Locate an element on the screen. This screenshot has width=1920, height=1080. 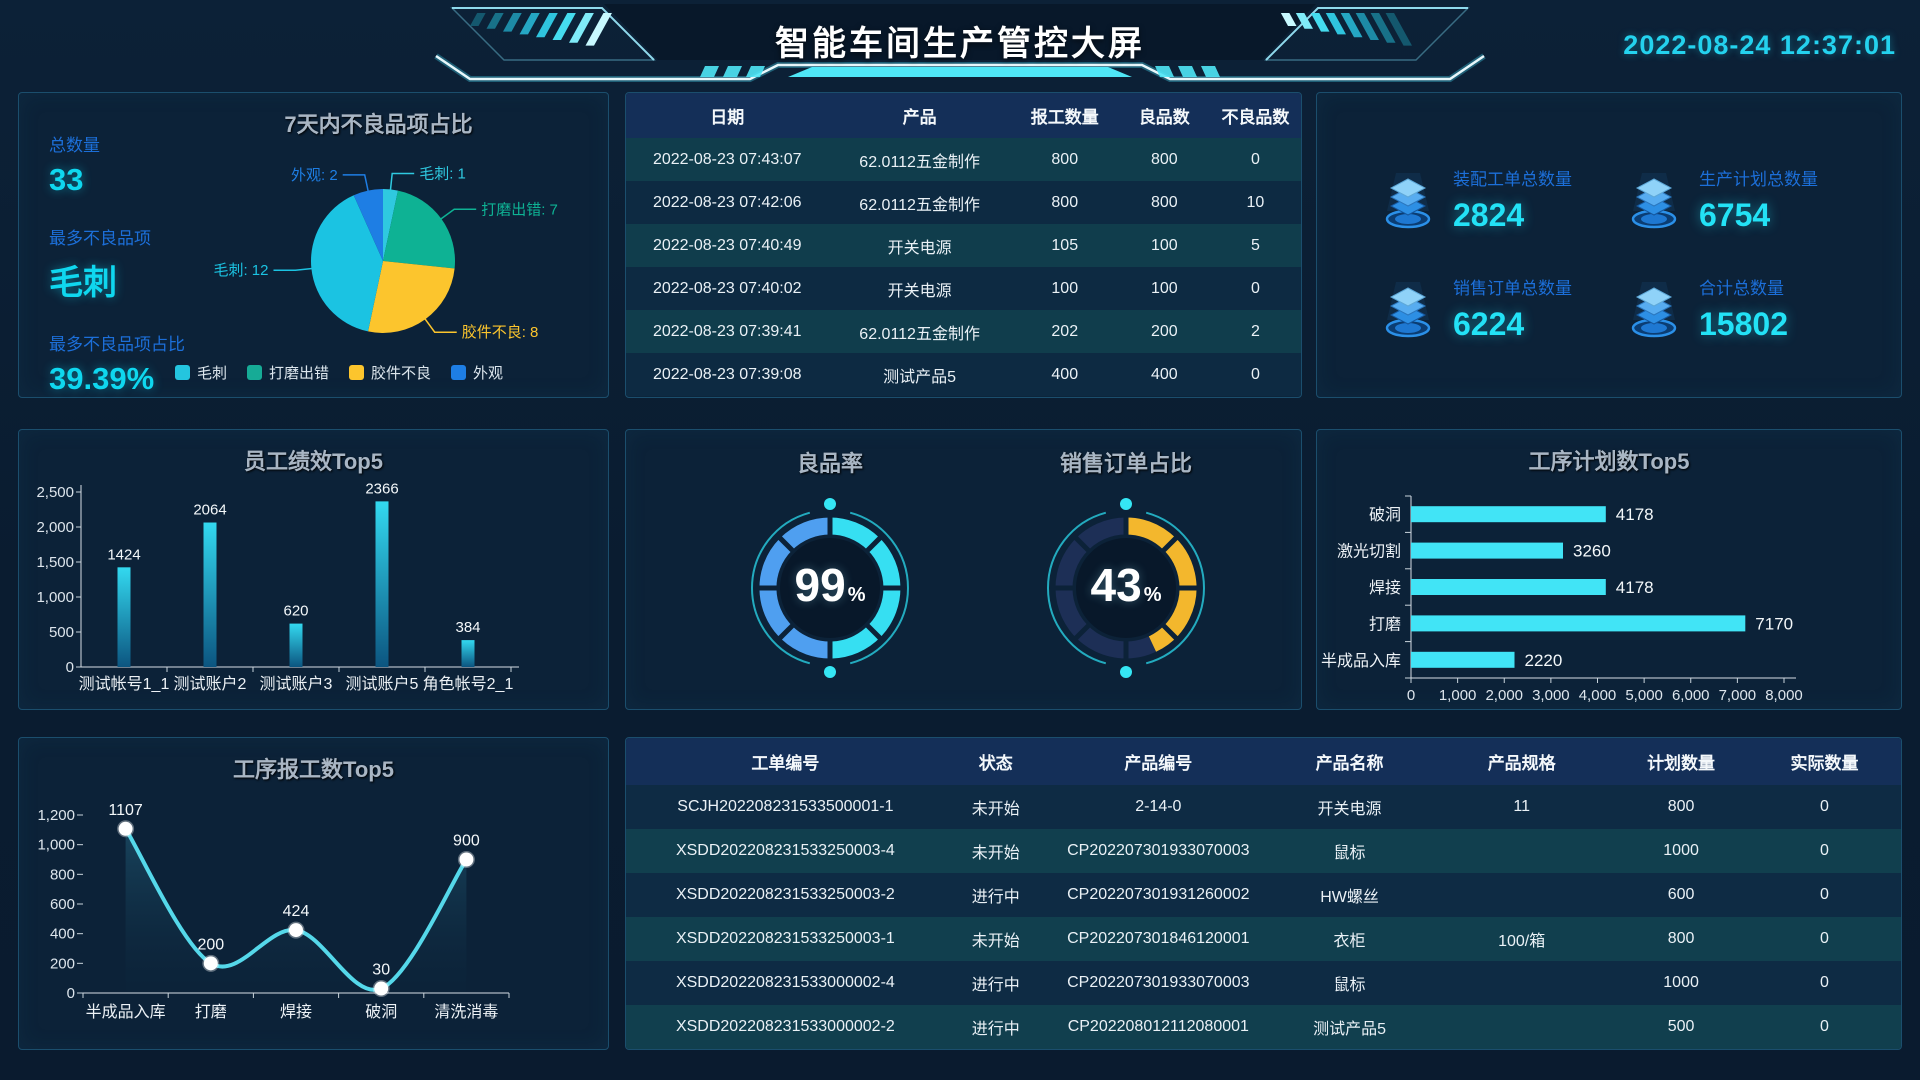
table-cell: CP202207301931260002 is located at coordinates (1158, 894).